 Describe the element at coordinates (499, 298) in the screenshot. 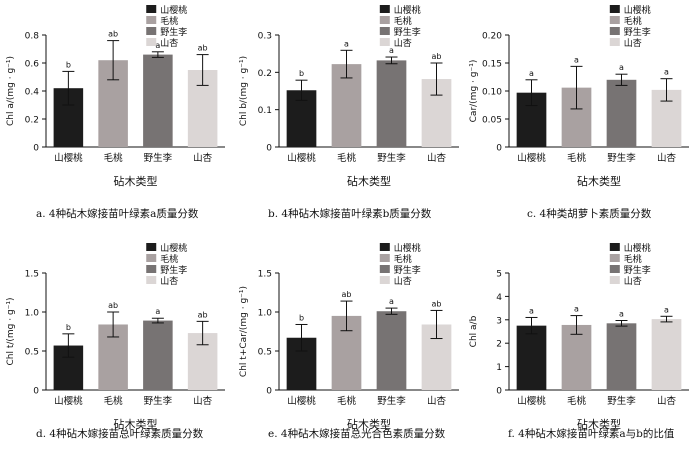

I see `y-tick-label: 4` at that location.